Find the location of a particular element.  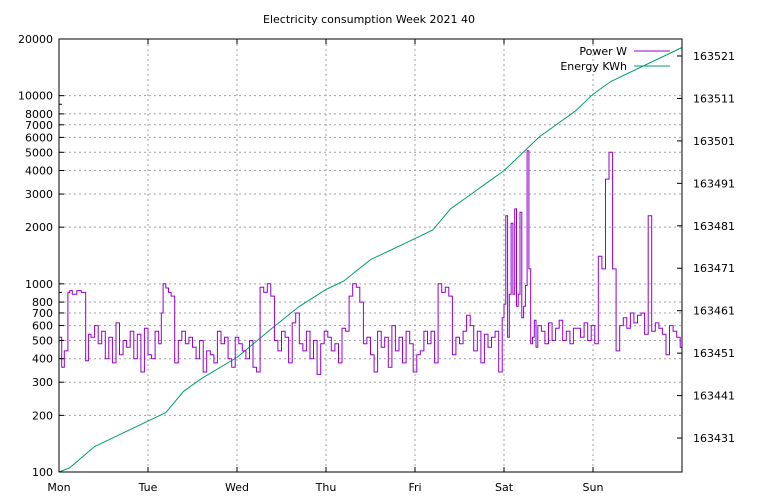

y-left-tick-label: 200 is located at coordinates (42, 415).